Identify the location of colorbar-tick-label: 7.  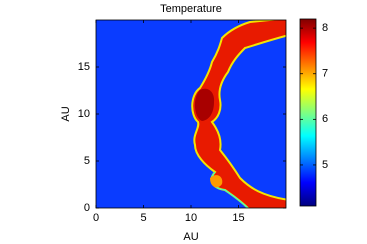
(325, 74).